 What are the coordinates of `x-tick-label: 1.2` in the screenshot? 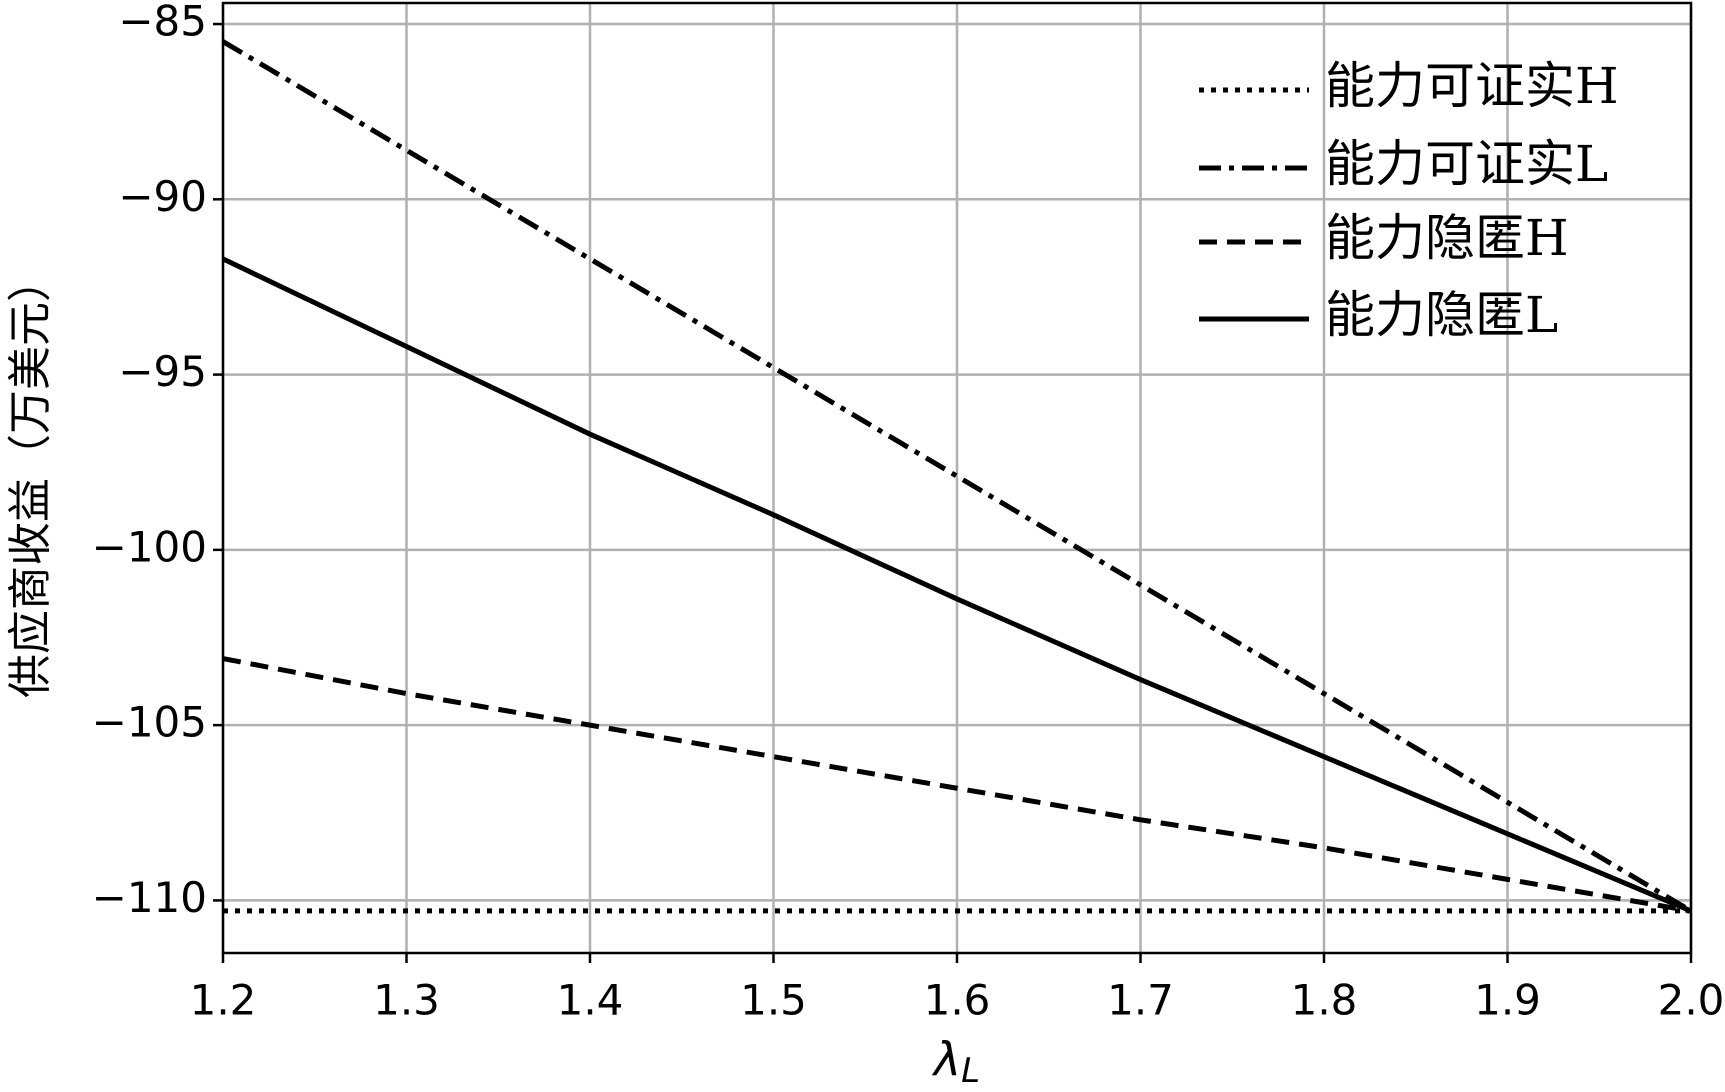 It's located at (223, 1000).